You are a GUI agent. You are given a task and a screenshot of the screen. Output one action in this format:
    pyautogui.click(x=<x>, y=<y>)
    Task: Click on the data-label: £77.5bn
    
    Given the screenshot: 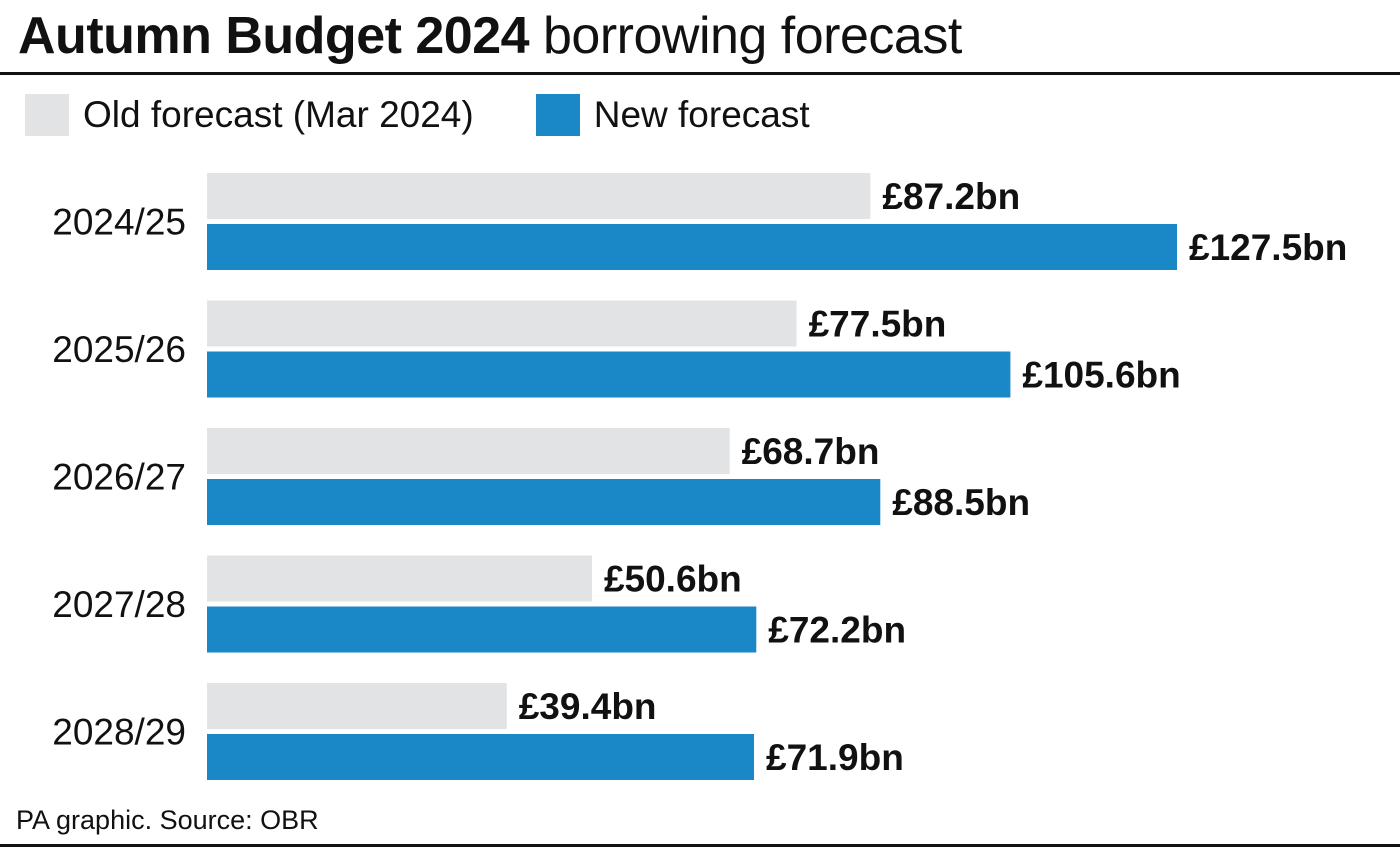 What is the action you would take?
    pyautogui.click(x=878, y=324)
    